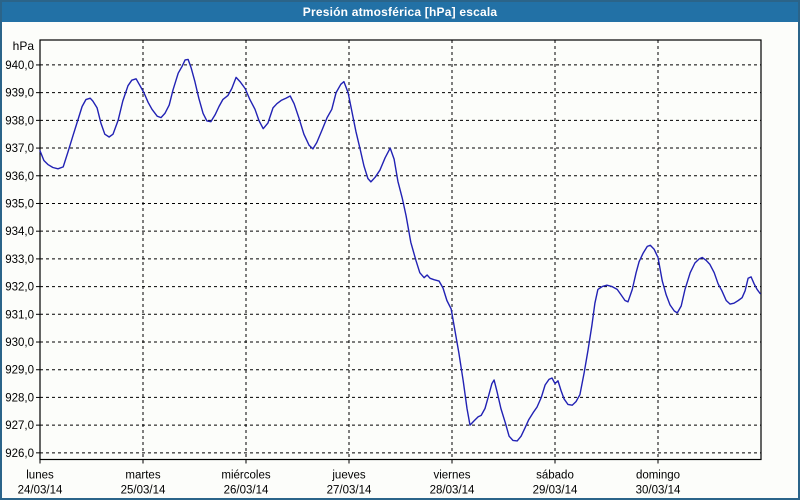  I want to click on y-tick-label: 930,0, so click(19, 343).